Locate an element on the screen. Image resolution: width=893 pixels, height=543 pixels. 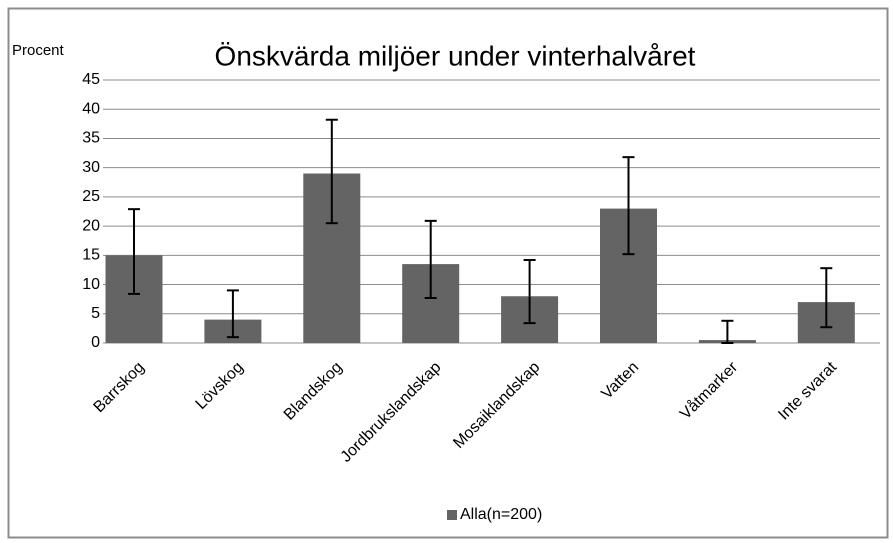
y-tick-label: 0 is located at coordinates (95, 342).